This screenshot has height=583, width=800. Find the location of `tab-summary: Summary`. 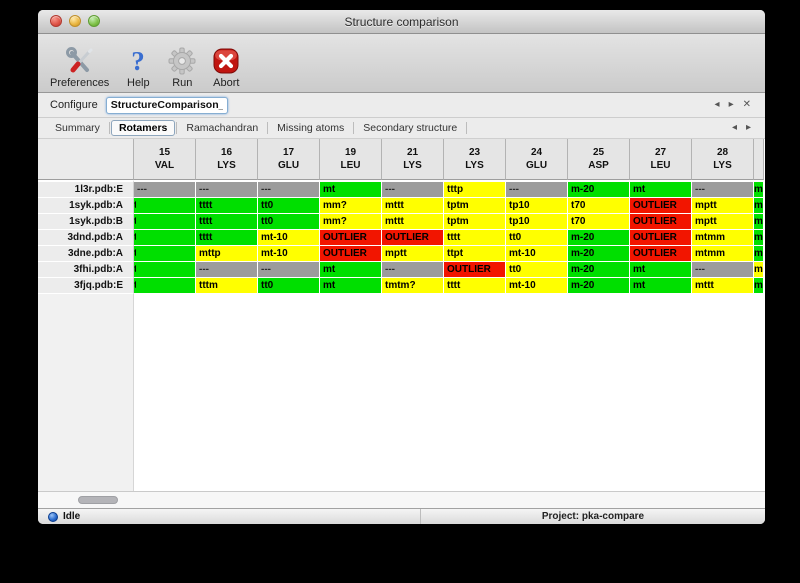

tab-summary: Summary is located at coordinates (77, 128).